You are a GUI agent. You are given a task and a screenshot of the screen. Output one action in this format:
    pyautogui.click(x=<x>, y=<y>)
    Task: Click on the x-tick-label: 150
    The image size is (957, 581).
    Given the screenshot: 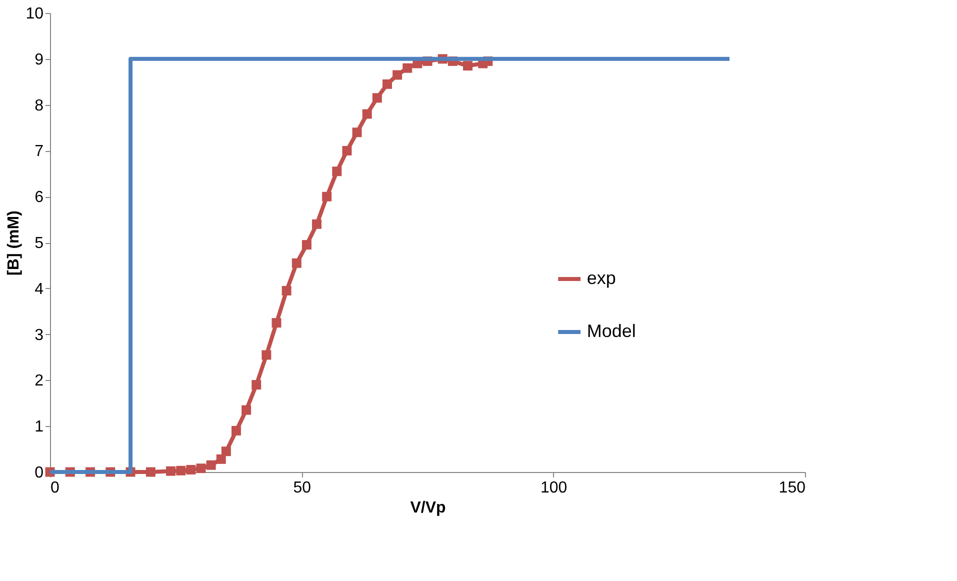 What is the action you would take?
    pyautogui.click(x=792, y=488)
    